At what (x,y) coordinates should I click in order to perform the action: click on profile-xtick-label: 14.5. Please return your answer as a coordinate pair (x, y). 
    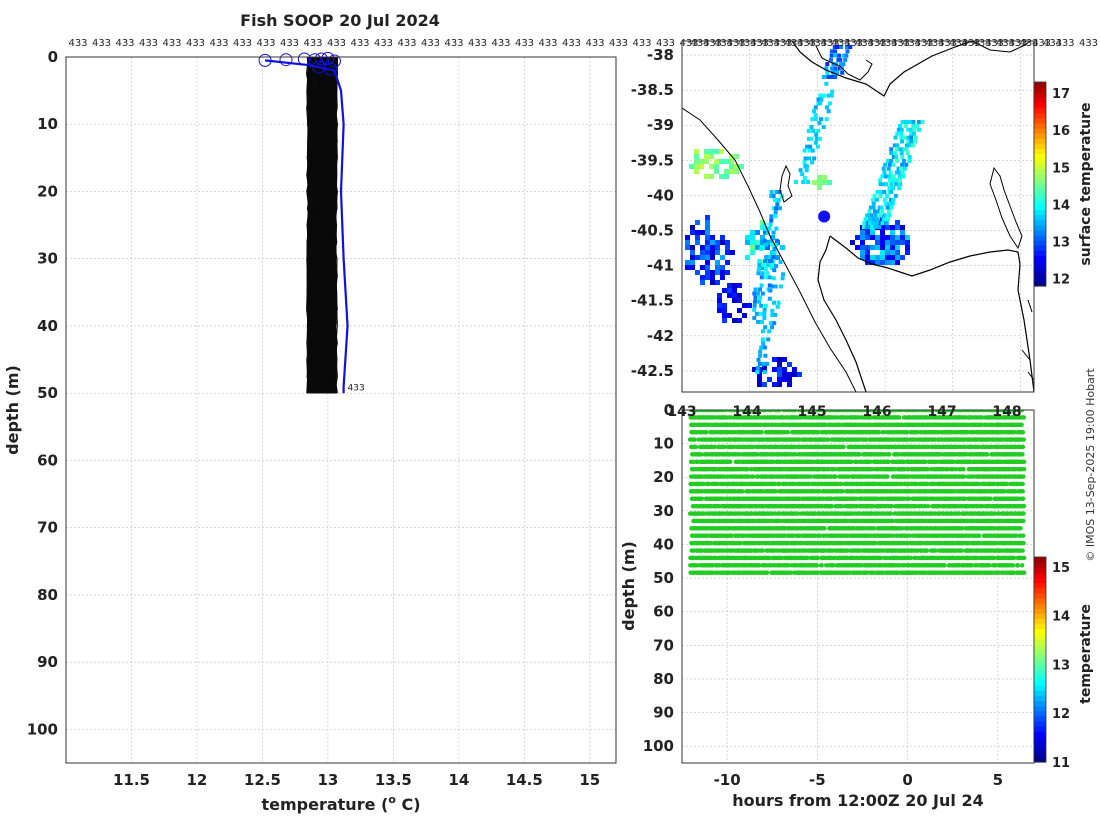
    Looking at the image, I should click on (524, 780).